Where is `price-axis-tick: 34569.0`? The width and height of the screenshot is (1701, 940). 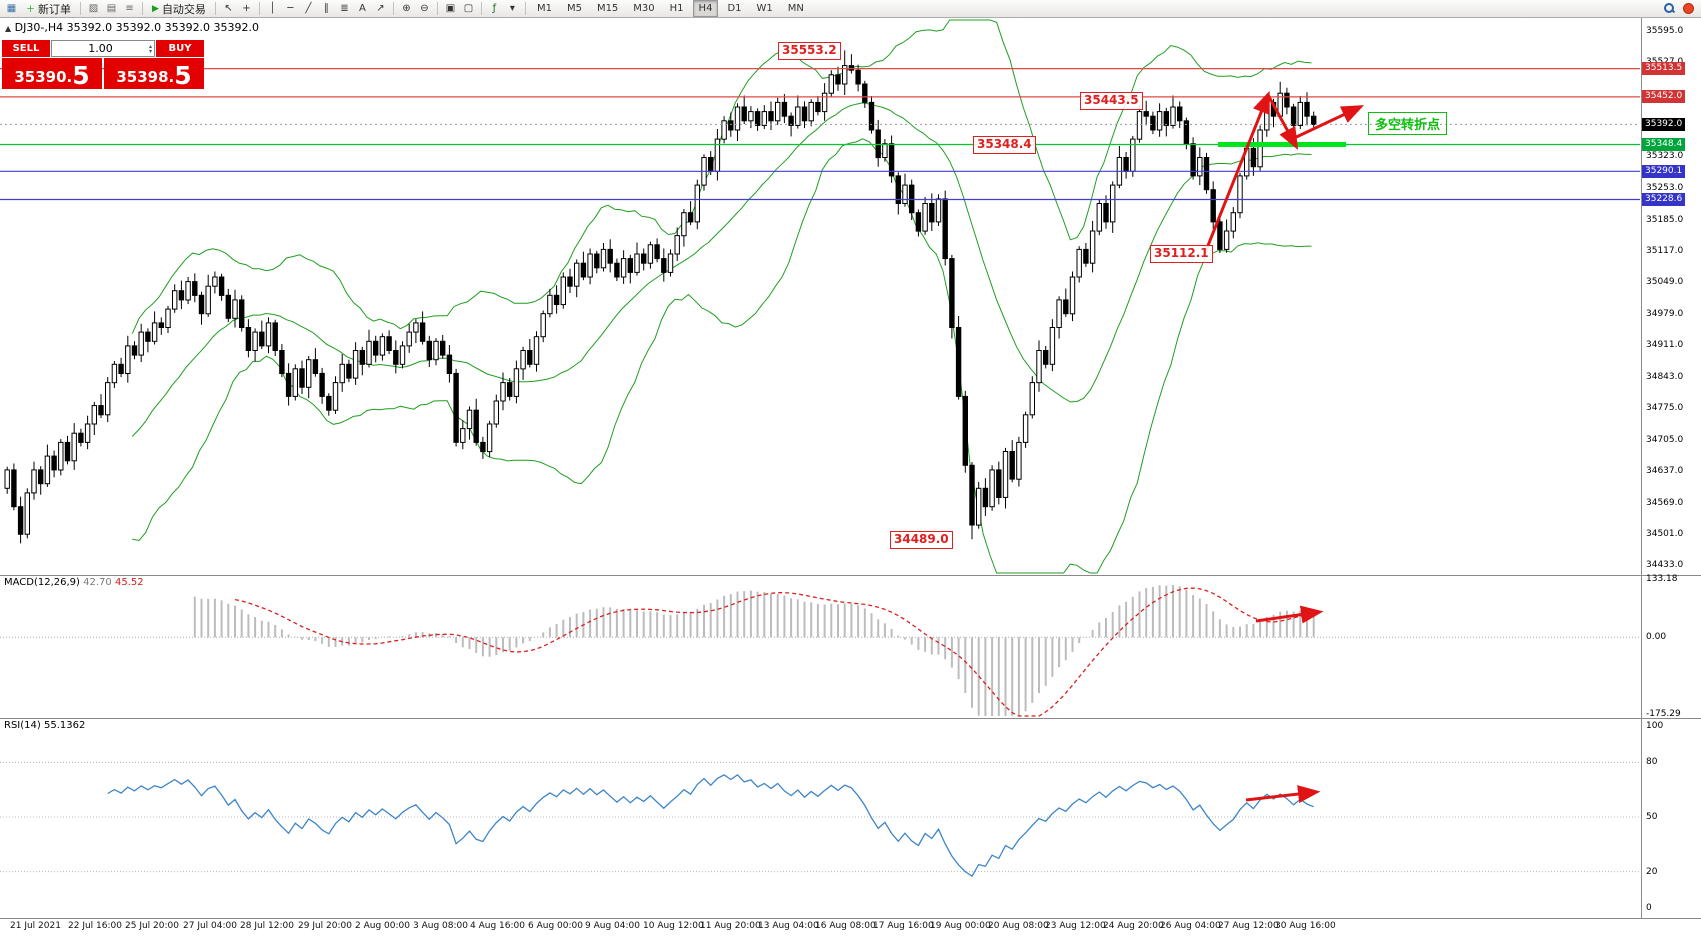
price-axis-tick: 34569.0 is located at coordinates (1665, 503).